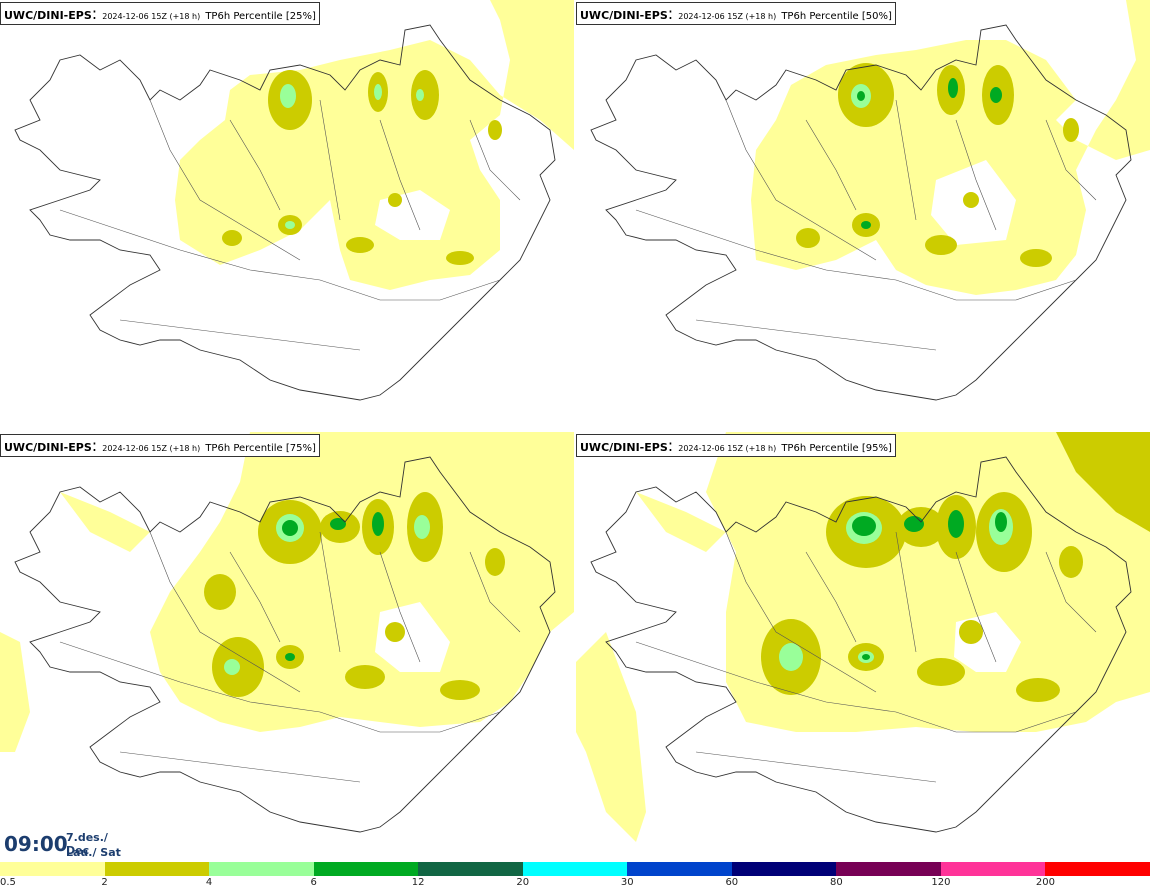 Image resolution: width=1150 pixels, height=891 pixels. What do you see at coordinates (87, 844) in the screenshot?
I see `valid-date: 7.des./ Dec` at bounding box center [87, 844].